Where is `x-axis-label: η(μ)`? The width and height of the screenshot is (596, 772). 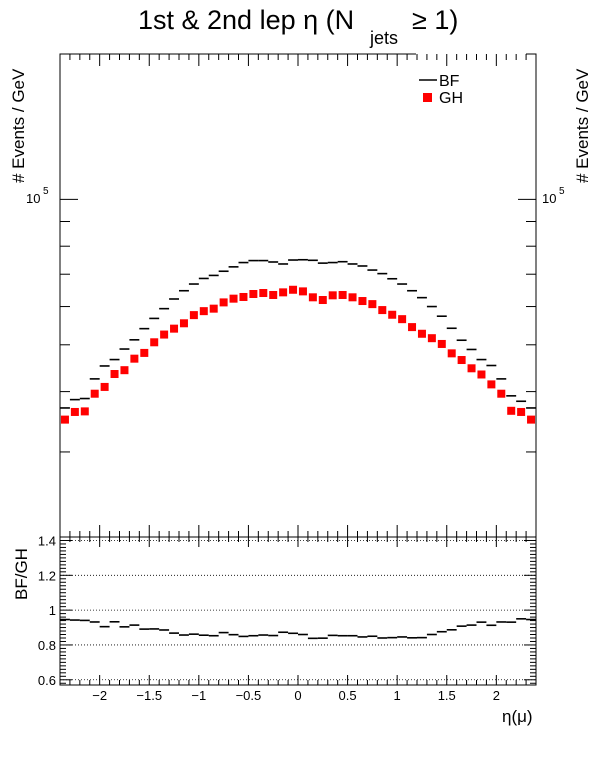
x-axis-label: η(μ) is located at coordinates (517, 716).